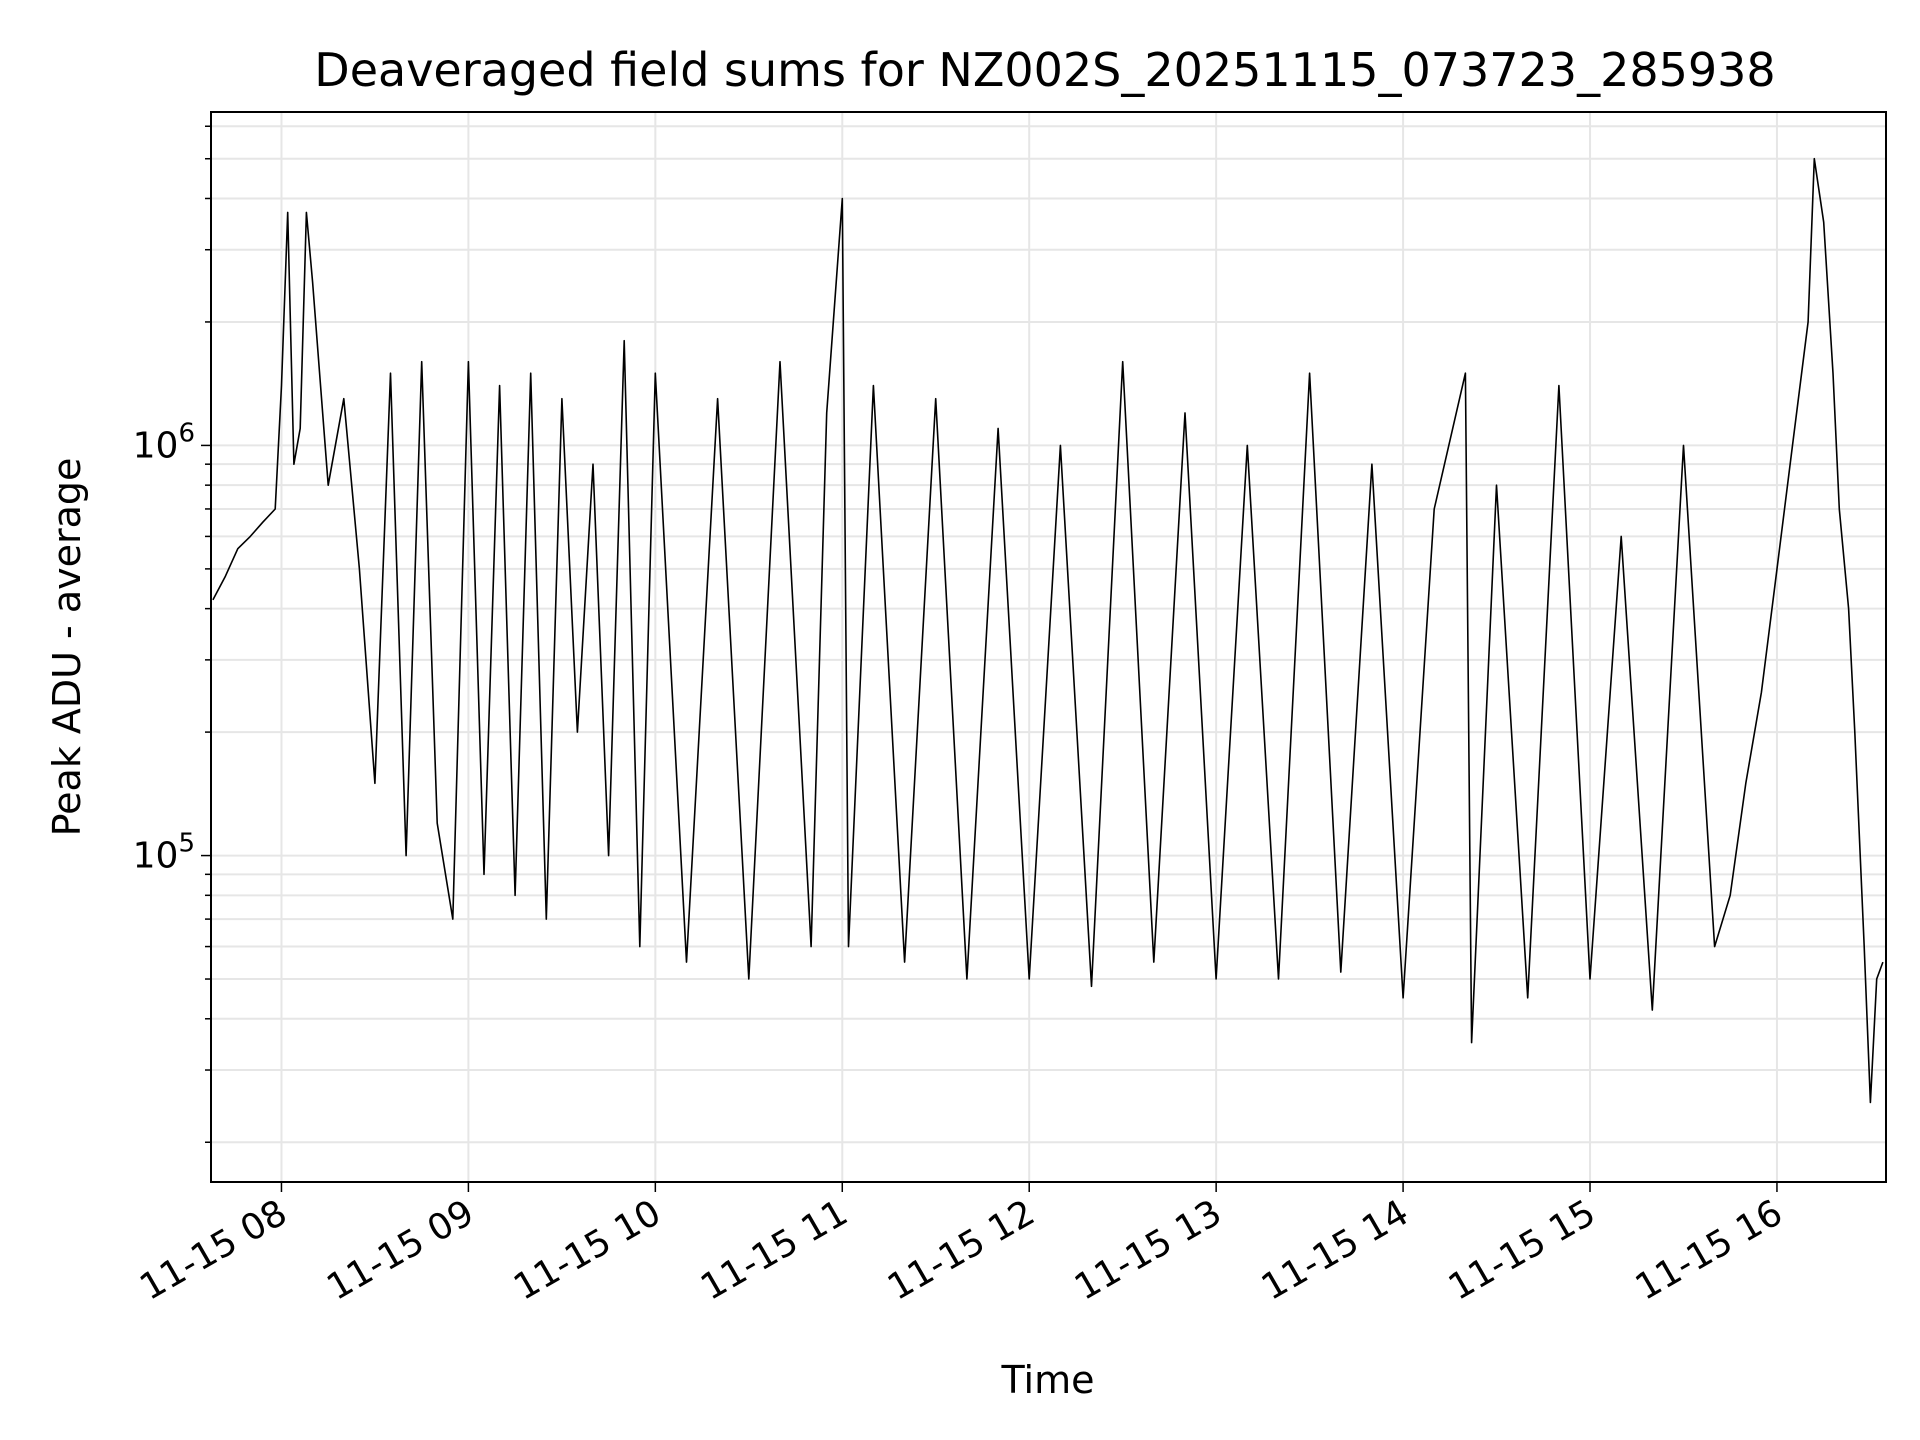 This screenshot has width=1920, height=1440. I want to click on x-axis-label: Time, so click(1048, 1380).